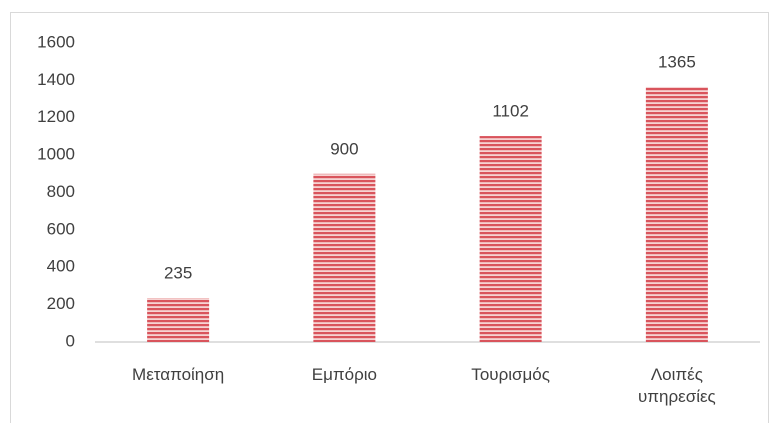  Describe the element at coordinates (178, 273) in the screenshot. I see `data-label: 235` at that location.